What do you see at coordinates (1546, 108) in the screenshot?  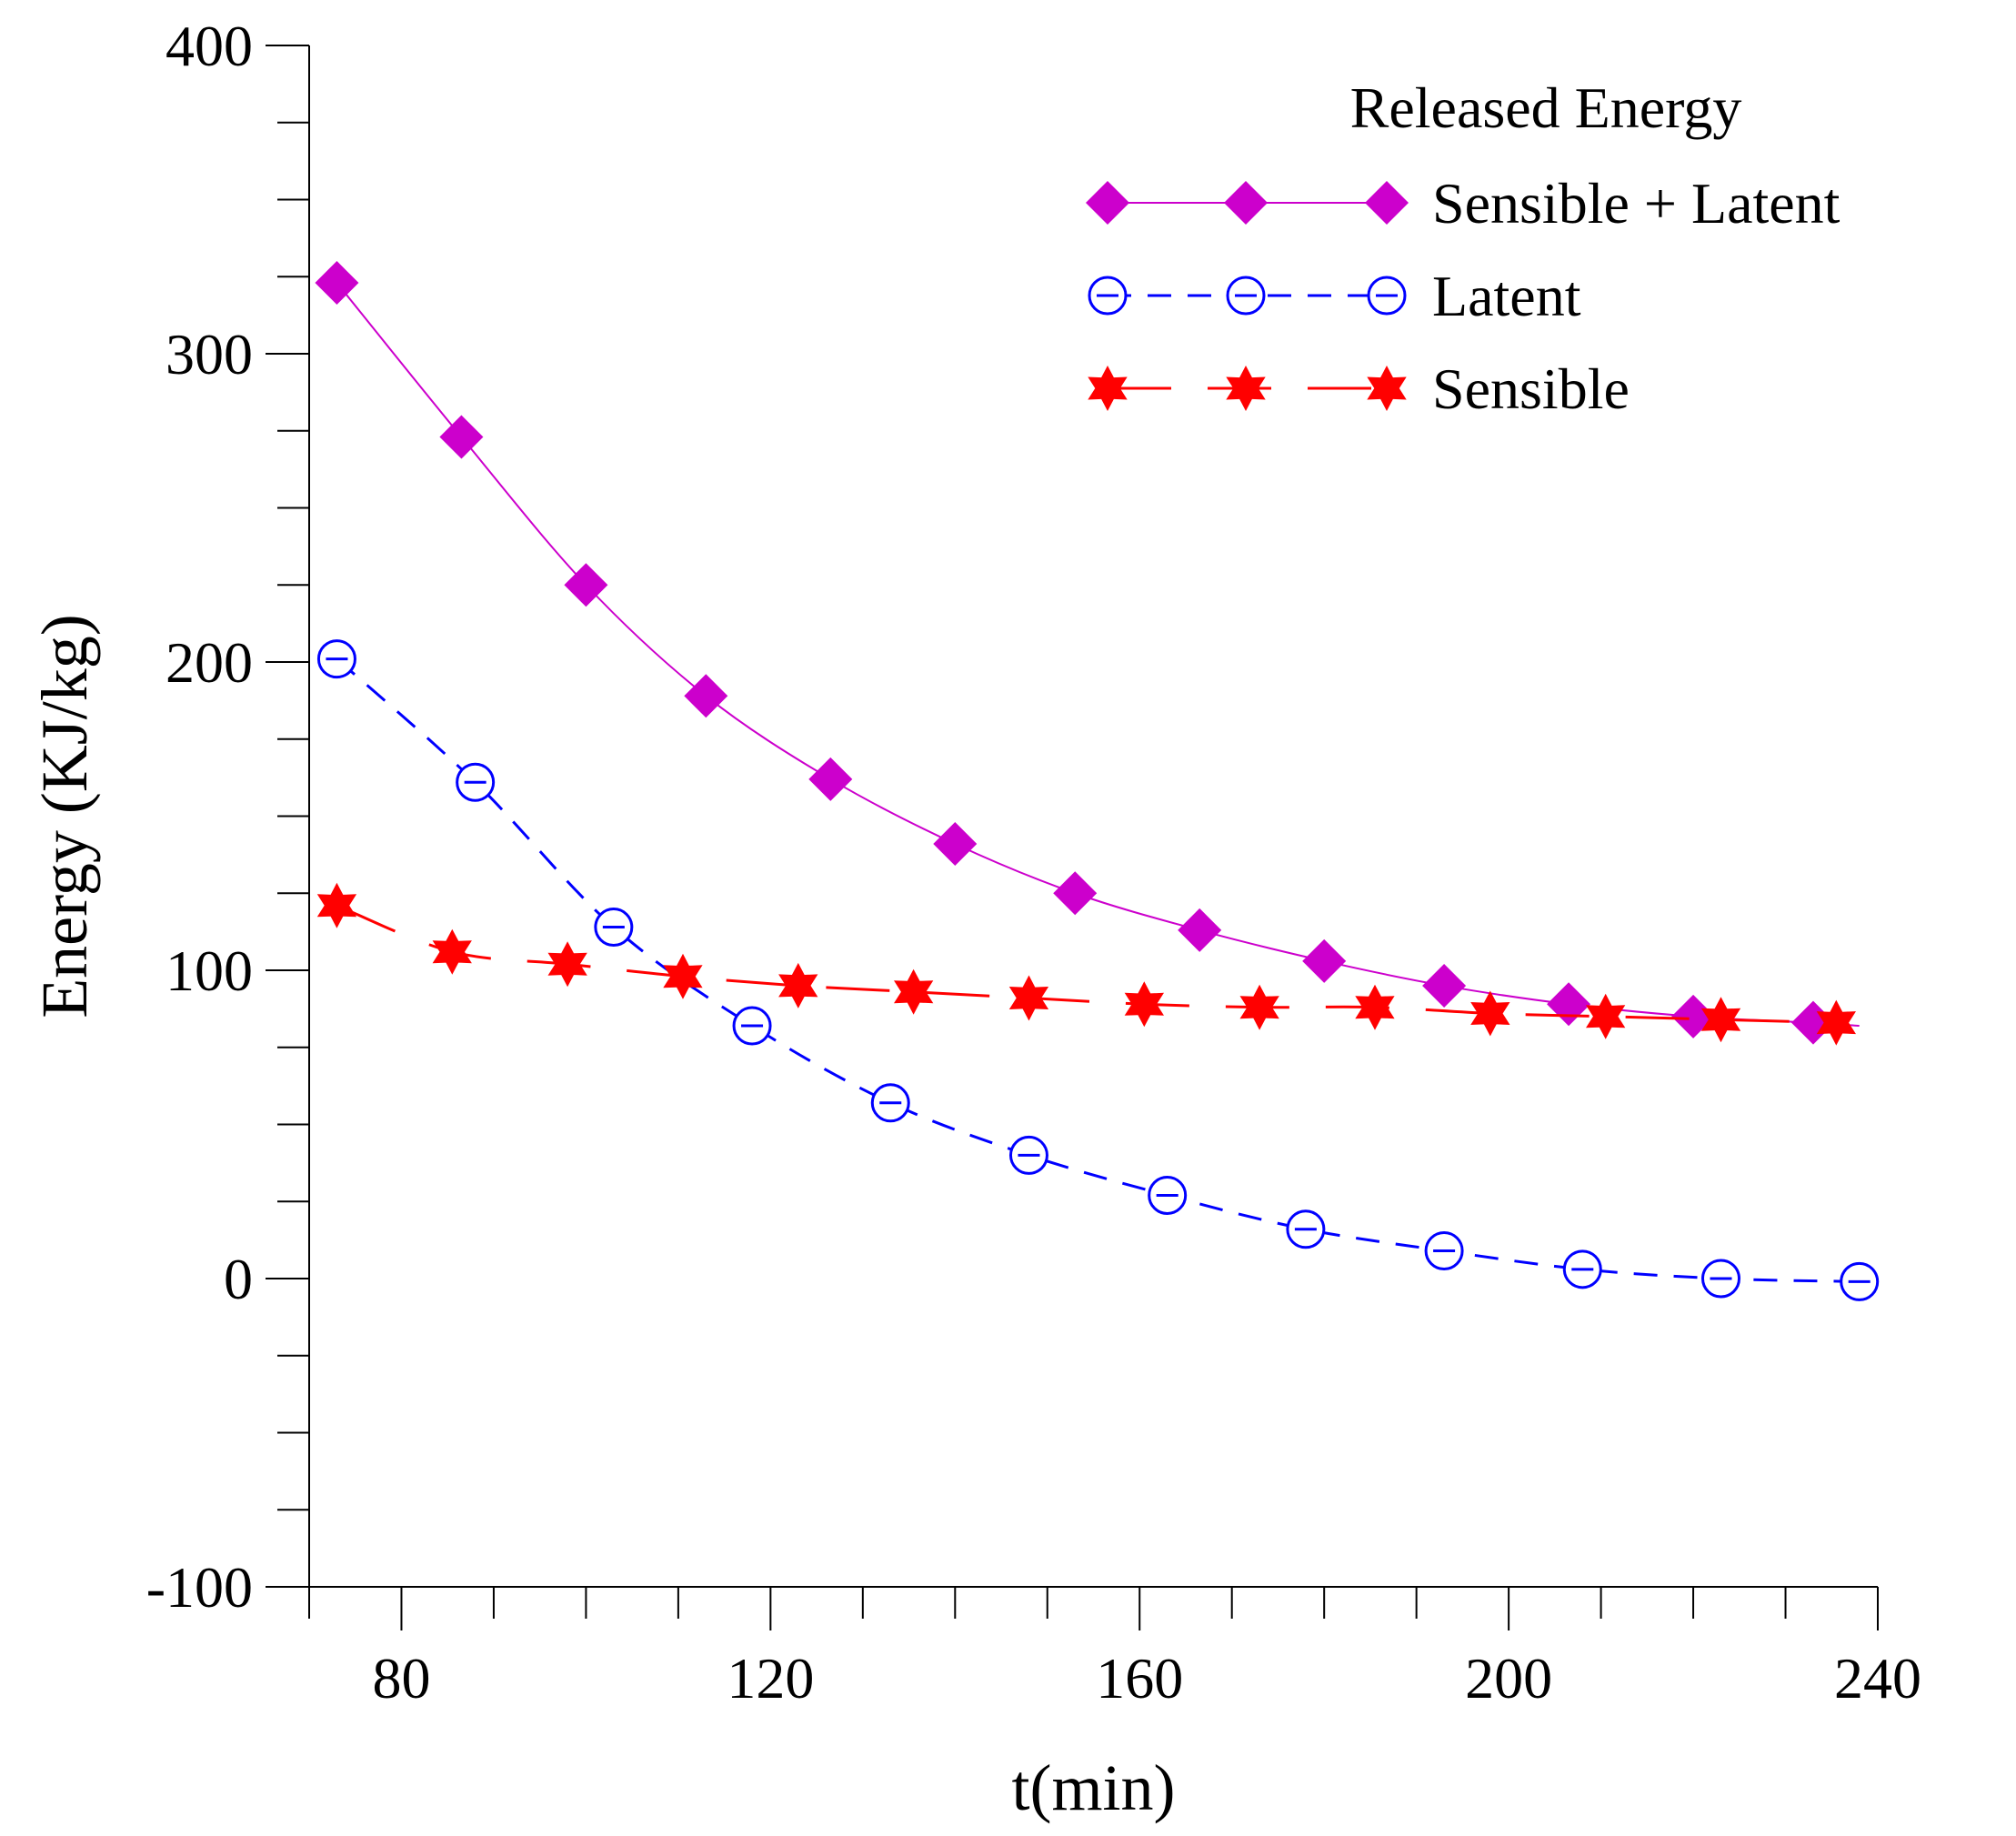 I see `legend-title: Released Energy` at bounding box center [1546, 108].